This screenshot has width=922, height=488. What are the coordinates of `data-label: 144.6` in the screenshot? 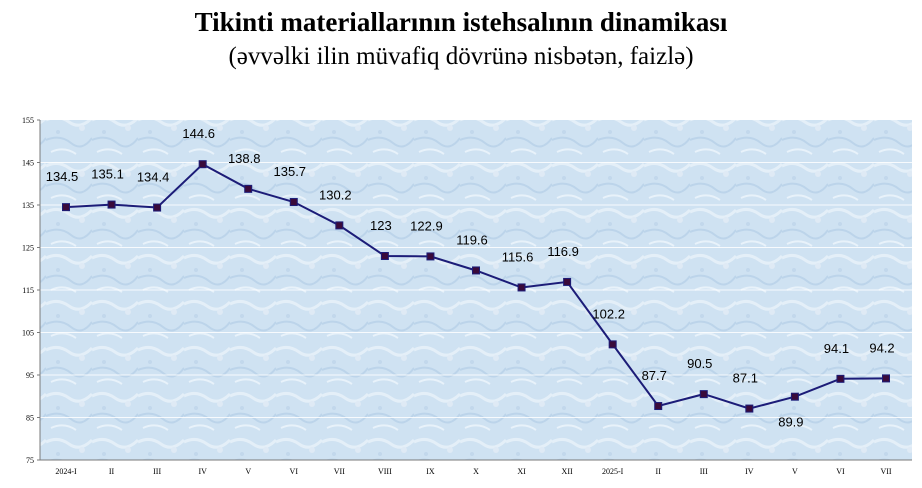 It's located at (198, 133).